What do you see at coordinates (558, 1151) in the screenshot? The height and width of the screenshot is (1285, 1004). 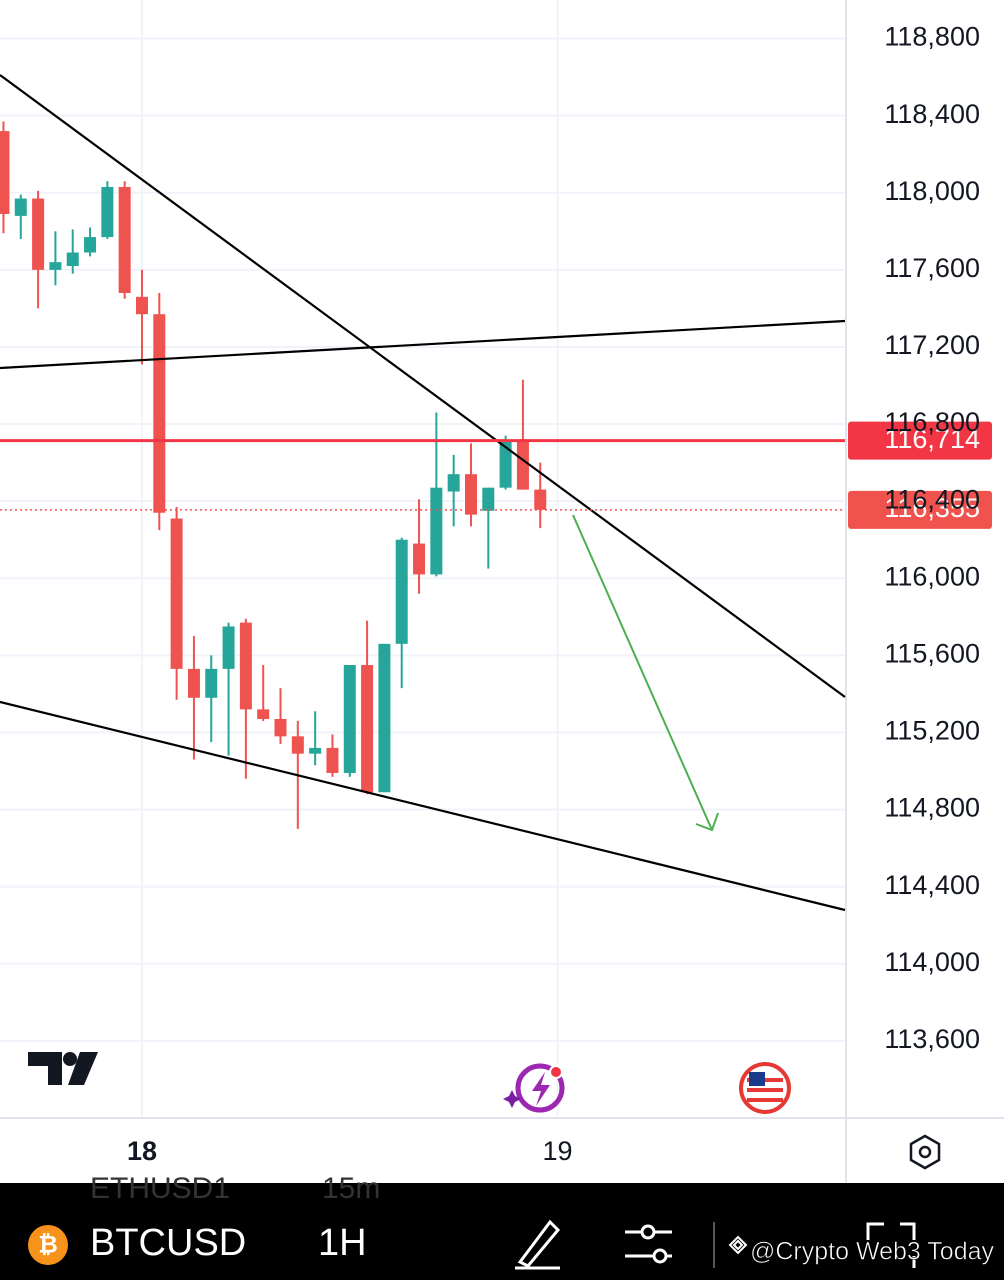 I see `x-tick-label: 19` at bounding box center [558, 1151].